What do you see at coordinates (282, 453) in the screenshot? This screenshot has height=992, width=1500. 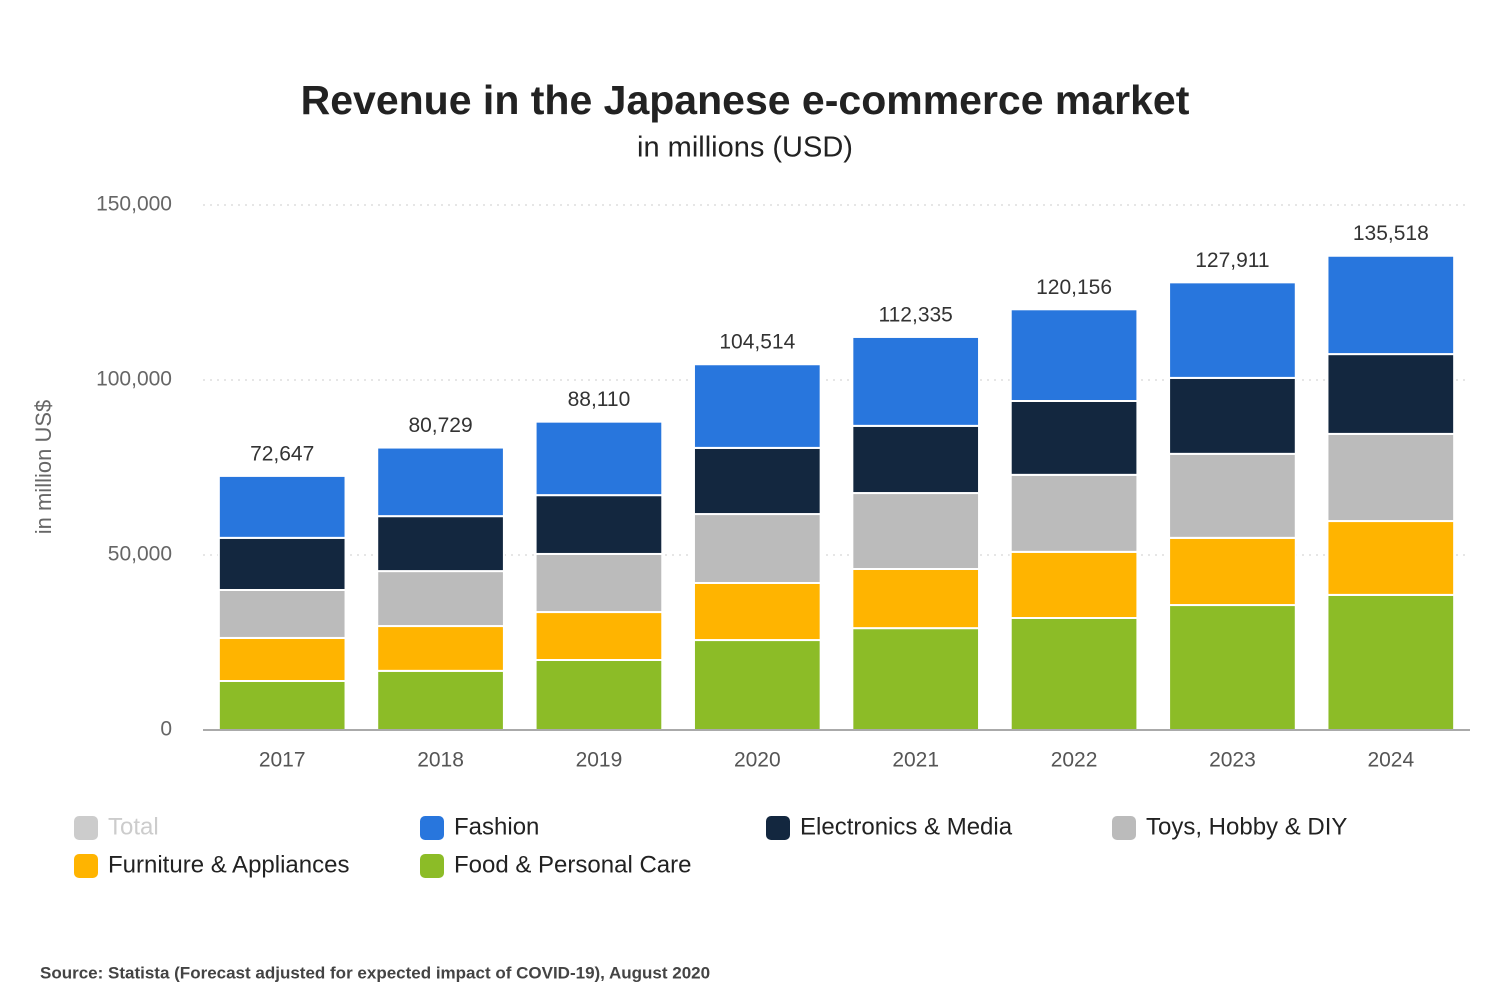 I see `total-label: 72,647` at bounding box center [282, 453].